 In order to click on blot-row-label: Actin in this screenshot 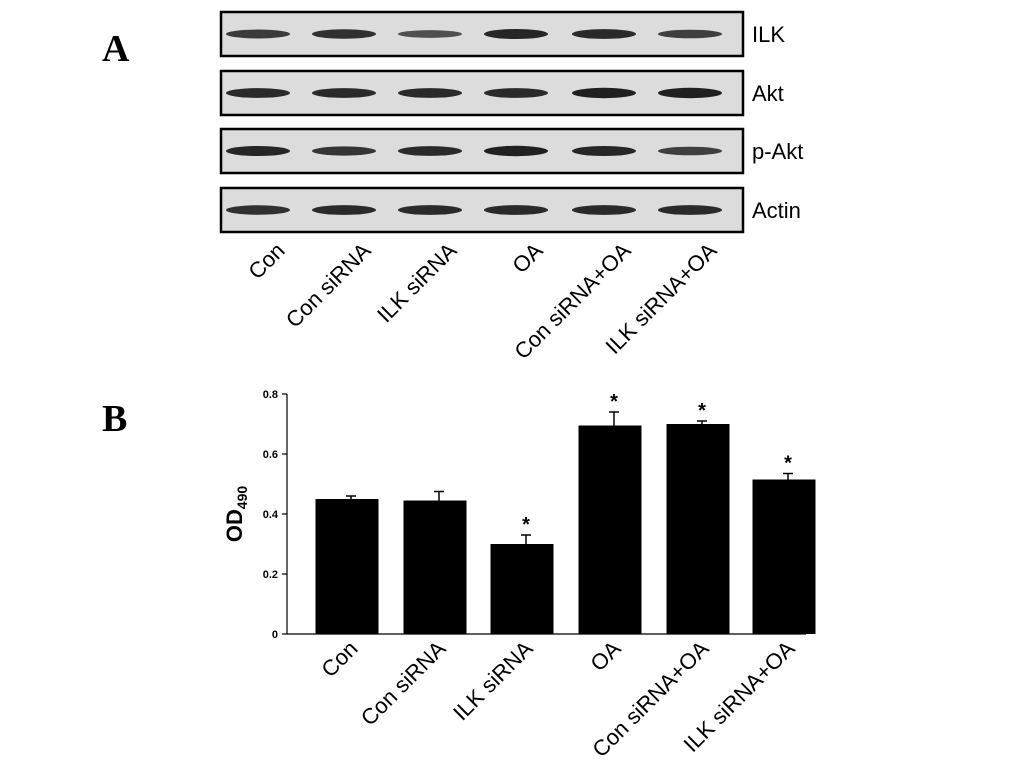, I will do `click(776, 210)`.